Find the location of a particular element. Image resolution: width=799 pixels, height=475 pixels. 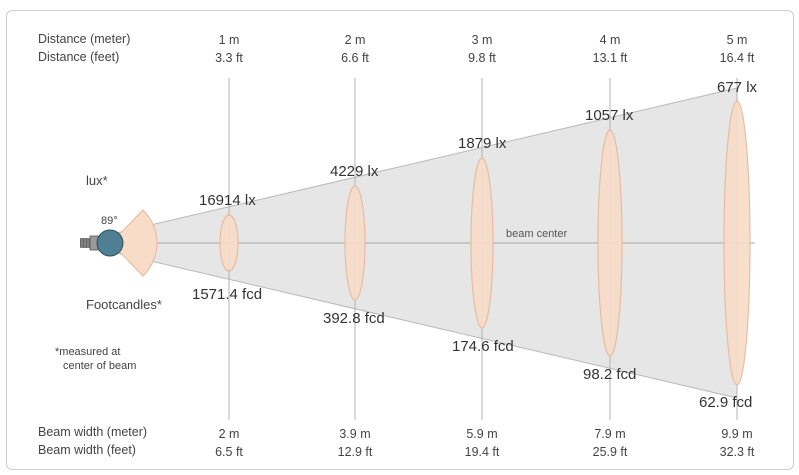

beam-angle-wedge is located at coordinates (134, 243).